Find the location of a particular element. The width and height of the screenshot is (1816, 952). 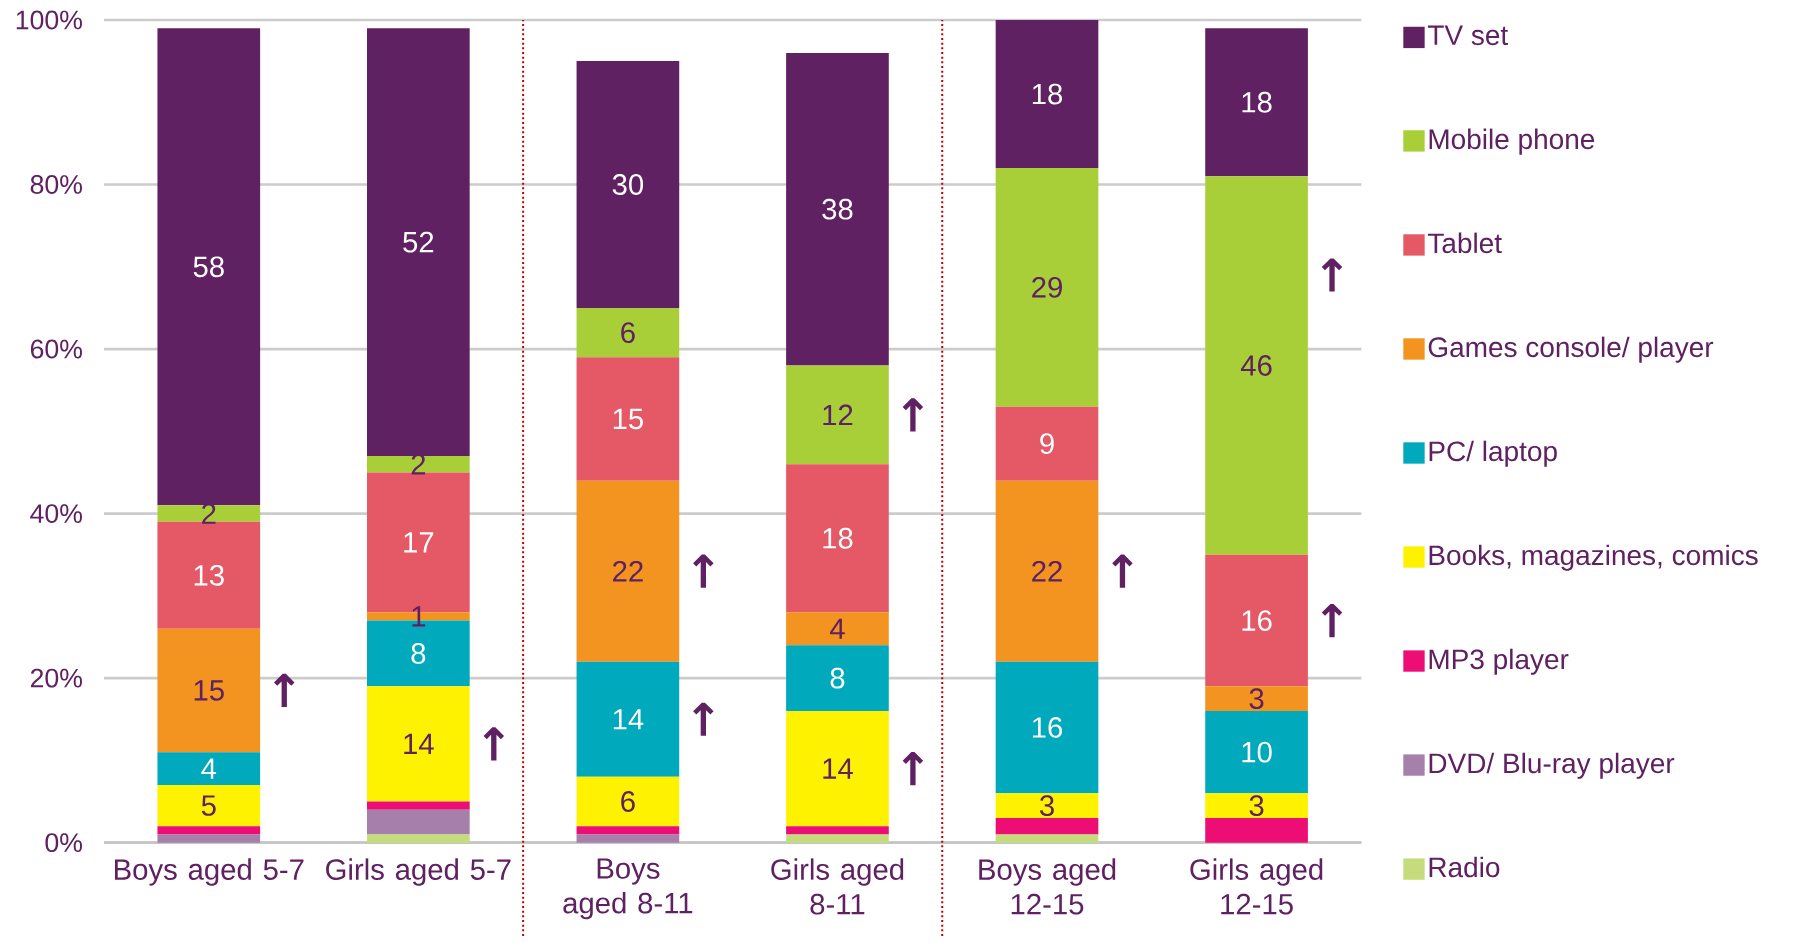

data-label: 13 is located at coordinates (209, 575).